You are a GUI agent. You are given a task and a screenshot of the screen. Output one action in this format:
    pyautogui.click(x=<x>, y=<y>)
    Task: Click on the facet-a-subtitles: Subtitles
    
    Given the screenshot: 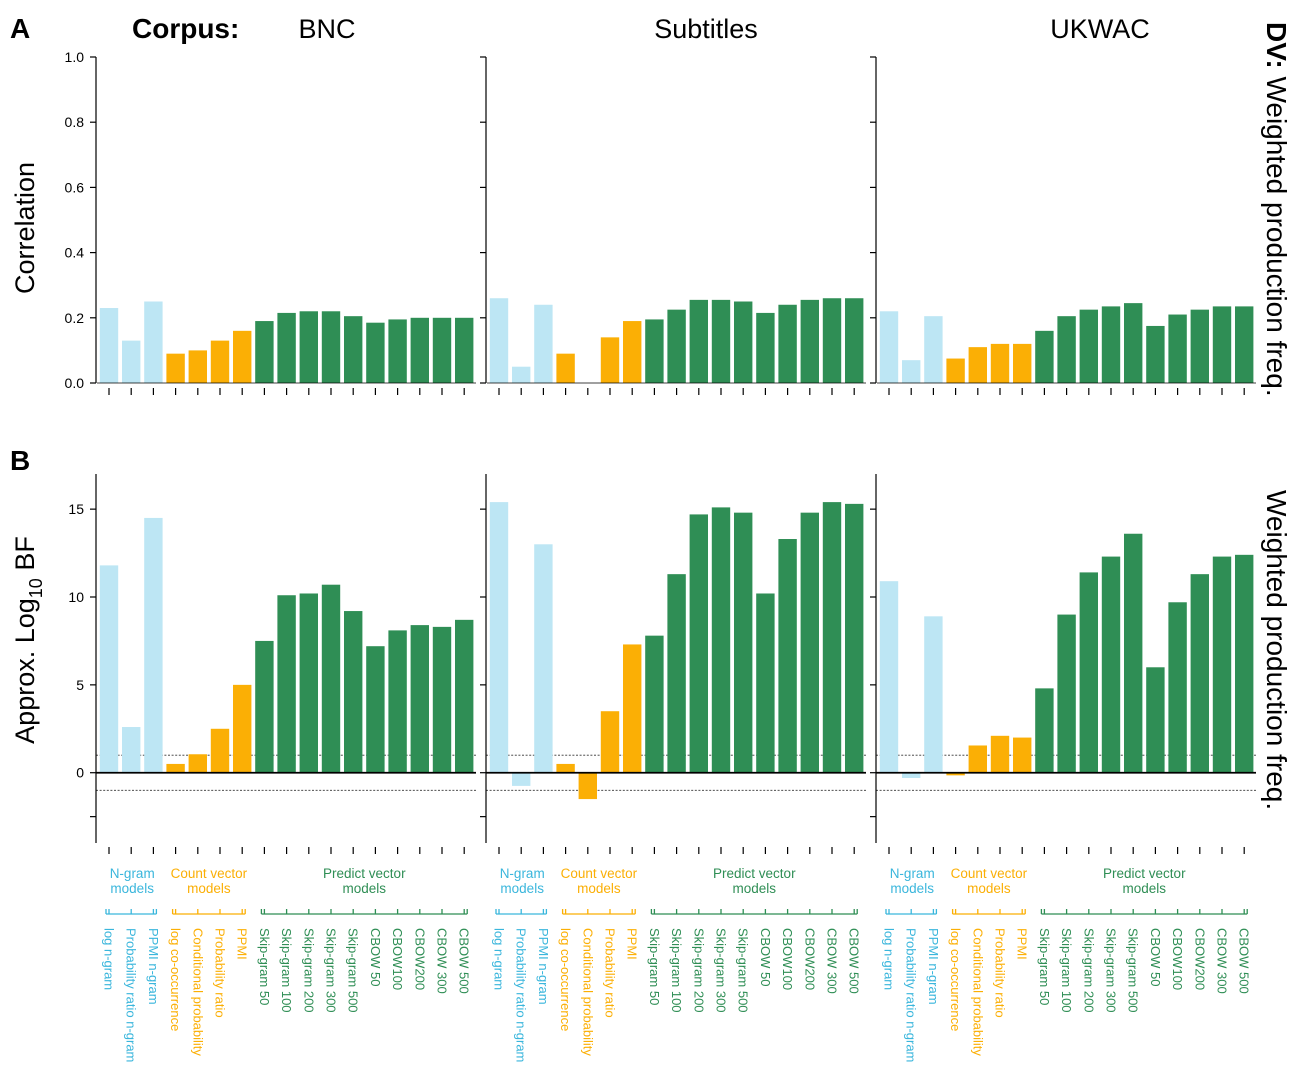 What is the action you would take?
    pyautogui.click(x=673, y=204)
    